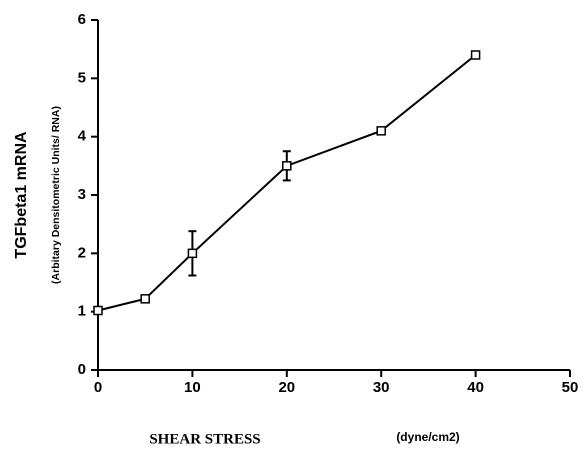  Describe the element at coordinates (56, 195) in the screenshot. I see `y-axis-sublabel: (Arbitary Densitometric Units/ RNA)` at that location.